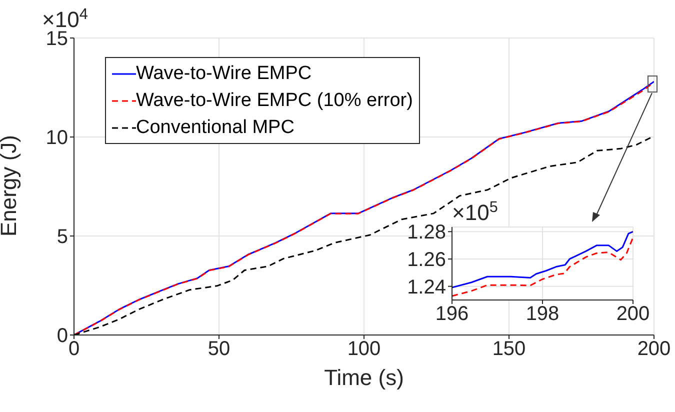 This screenshot has width=675, height=412. Describe the element at coordinates (509, 349) in the screenshot. I see `x-tick-label: 150` at that location.